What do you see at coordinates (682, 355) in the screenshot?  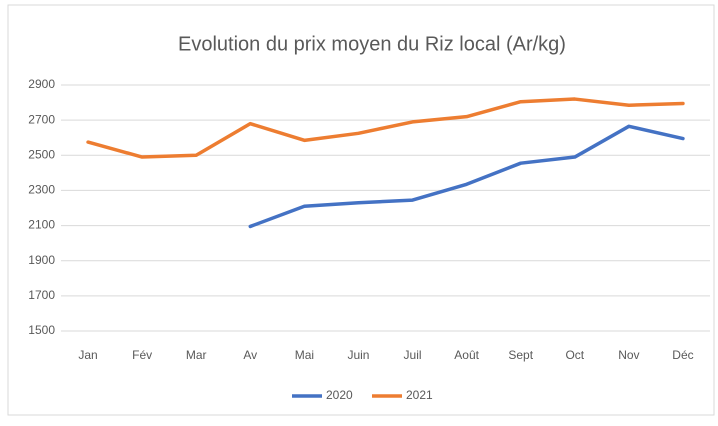 I see `x-tick-label: Déc` at bounding box center [682, 355].